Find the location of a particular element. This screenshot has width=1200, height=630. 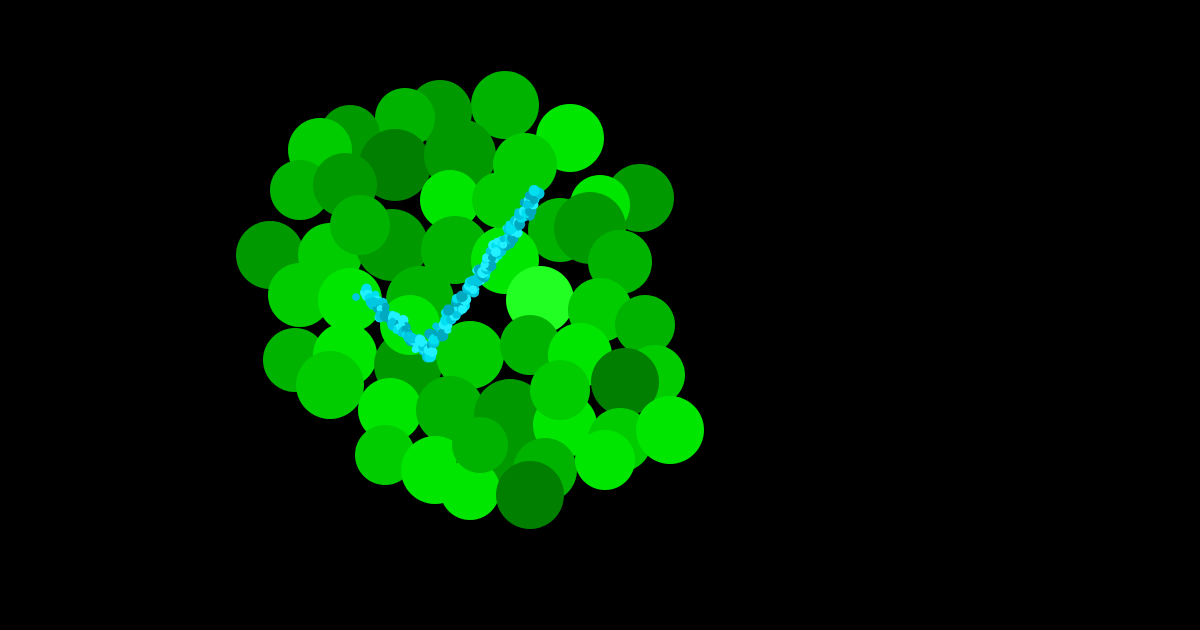

check-icon is located at coordinates (448, 274).